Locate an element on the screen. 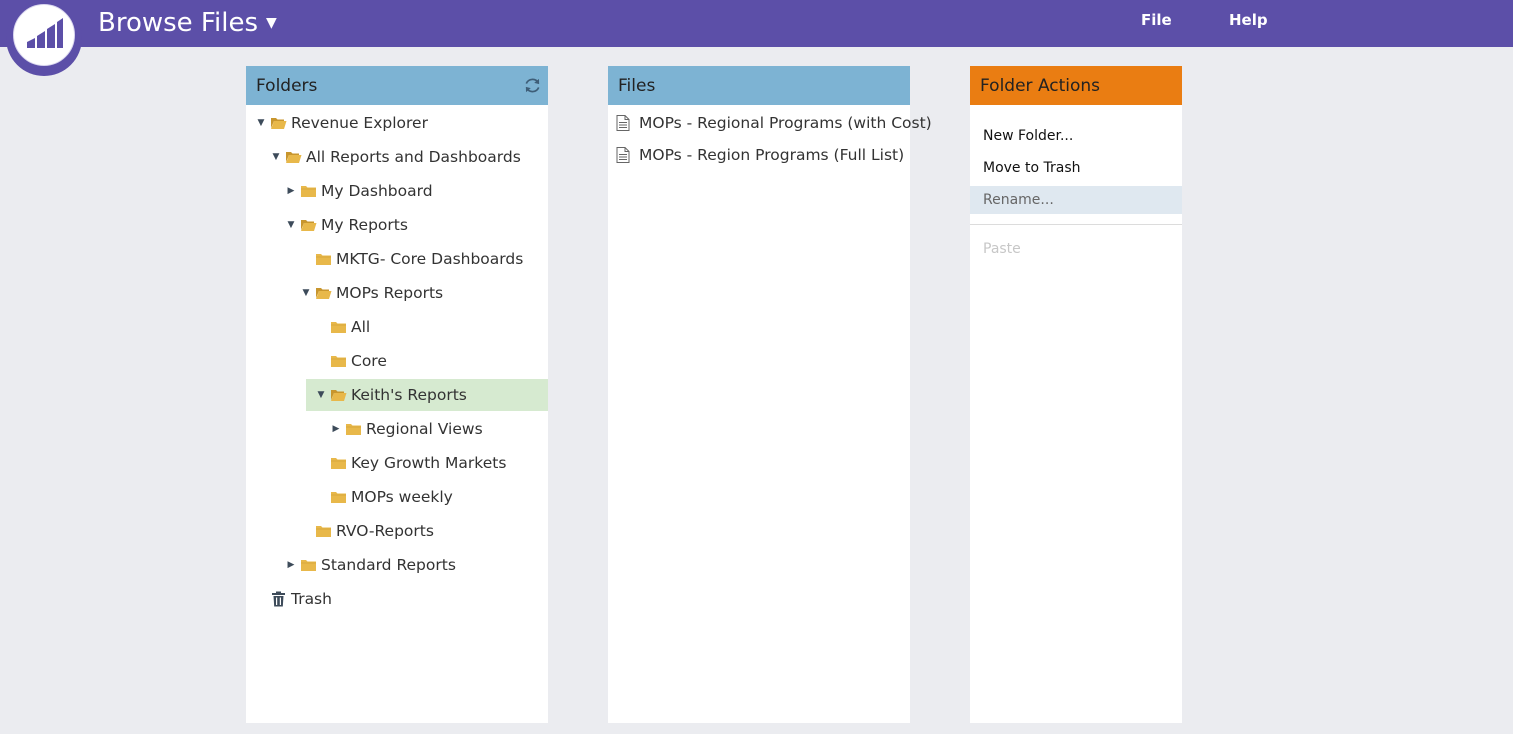 This screenshot has width=1513, height=734. move-to-trash-action: Move to Trash is located at coordinates (1032, 168).